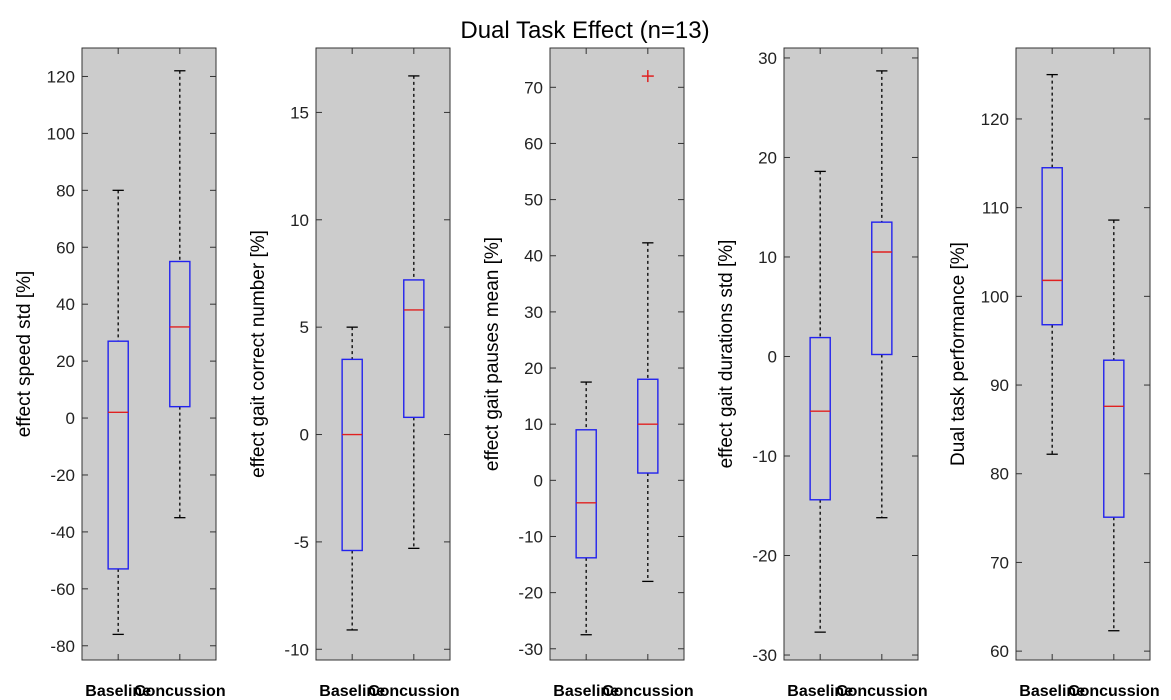  Describe the element at coordinates (62, 589) in the screenshot. I see `y-tick-label: -60` at that location.